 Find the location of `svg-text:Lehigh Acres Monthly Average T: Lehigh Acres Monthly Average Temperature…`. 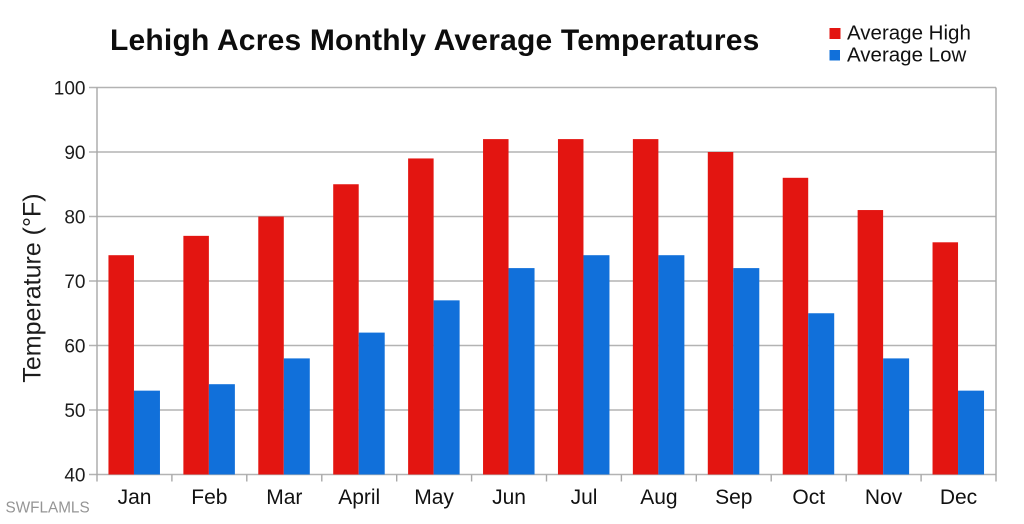

svg-text:Lehigh Acres Monthly Average T: Lehigh Acres Monthly Average Temperature… is located at coordinates (434, 40).